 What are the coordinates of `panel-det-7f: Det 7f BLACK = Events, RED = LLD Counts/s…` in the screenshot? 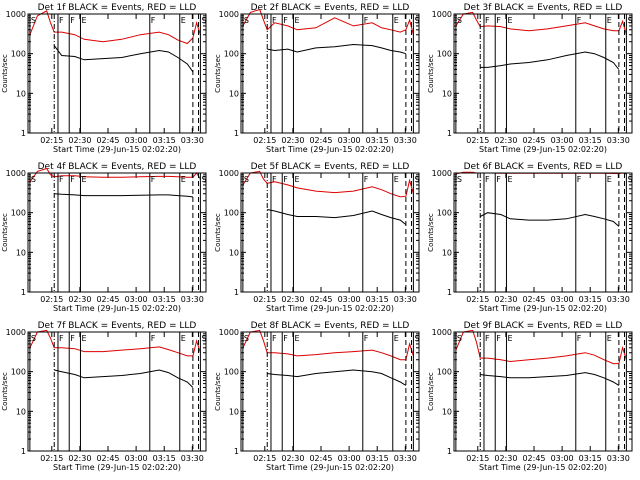 It's located at (104, 396).